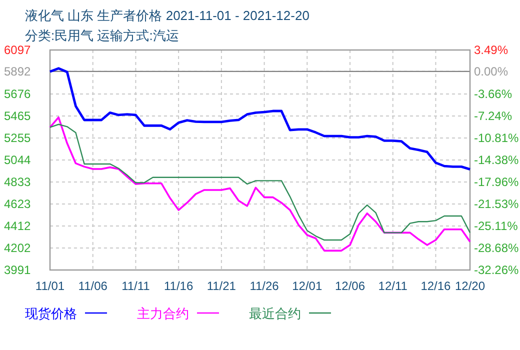 The height and width of the screenshot is (350, 520). What do you see at coordinates (50, 286) in the screenshot?
I see `x-tick-label: 11/01` at bounding box center [50, 286].